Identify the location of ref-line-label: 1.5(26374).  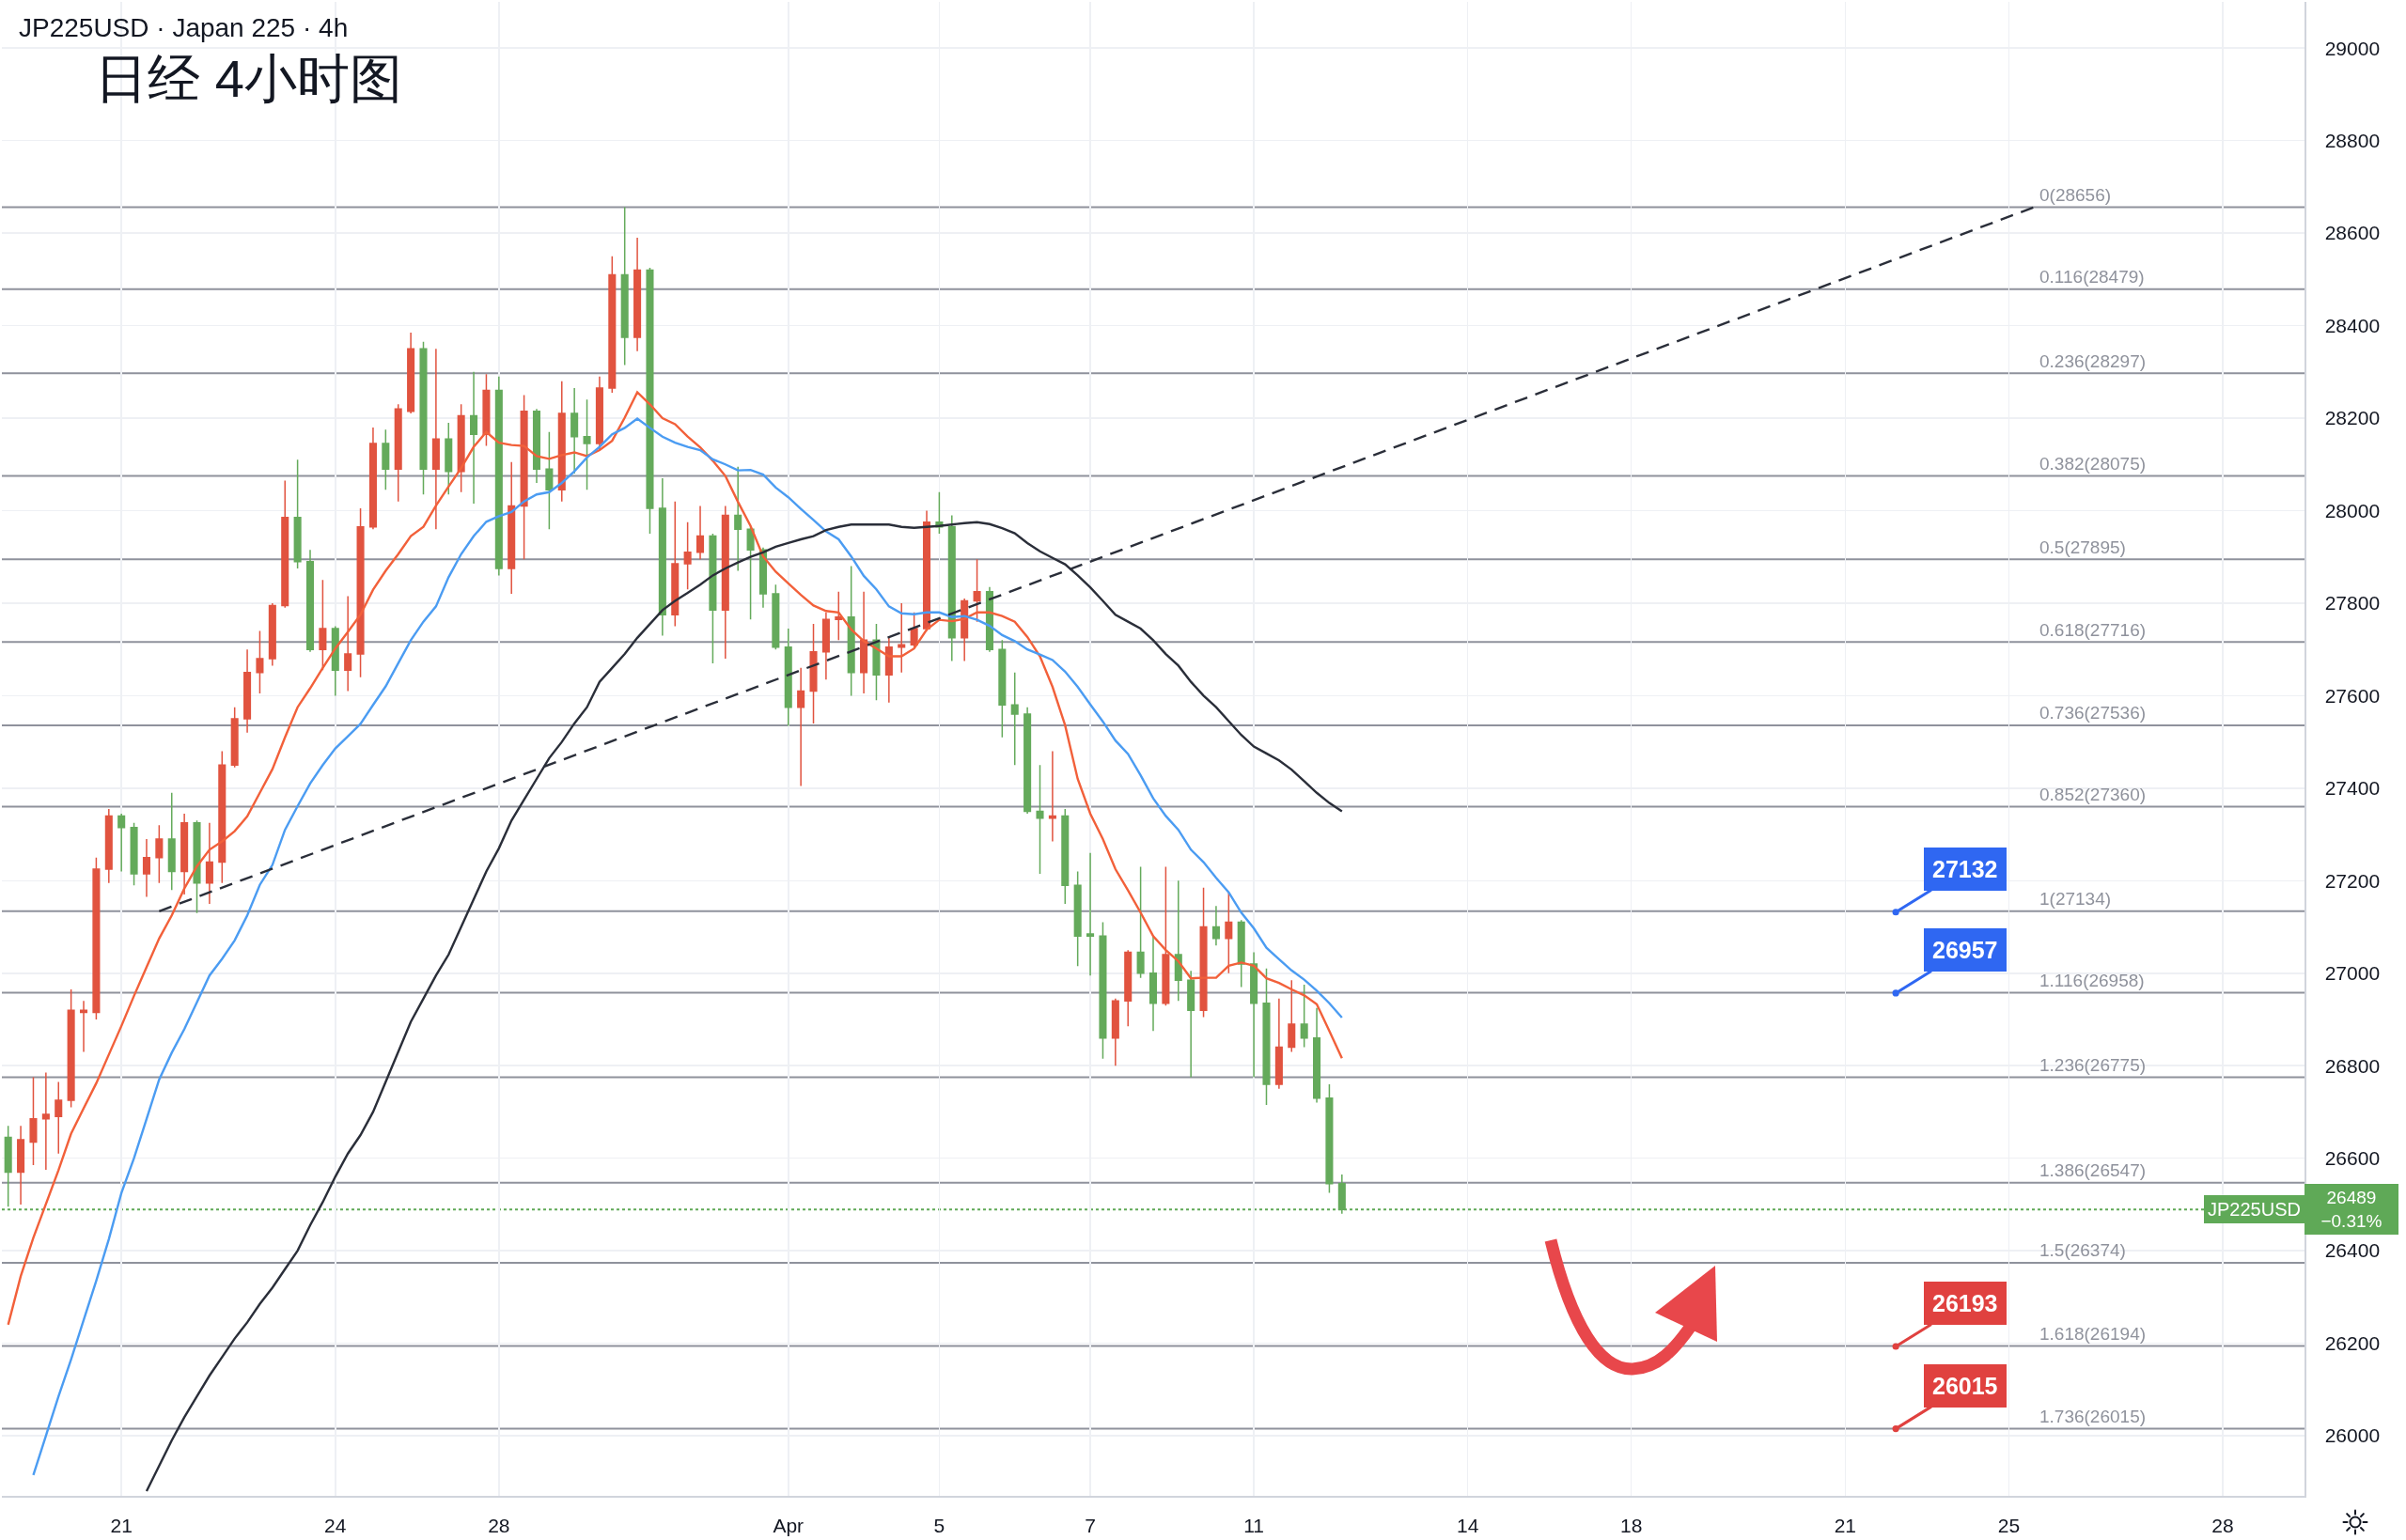
(2082, 1250).